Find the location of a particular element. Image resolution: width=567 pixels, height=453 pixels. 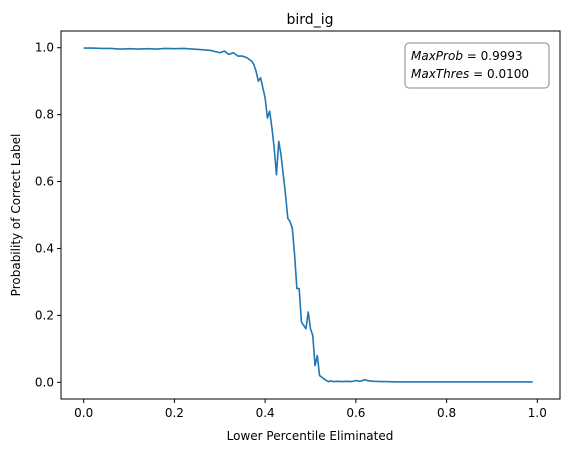

annotation-box: MaxProb = 0.9993 MaxThres = 0.0100 is located at coordinates (477, 65).